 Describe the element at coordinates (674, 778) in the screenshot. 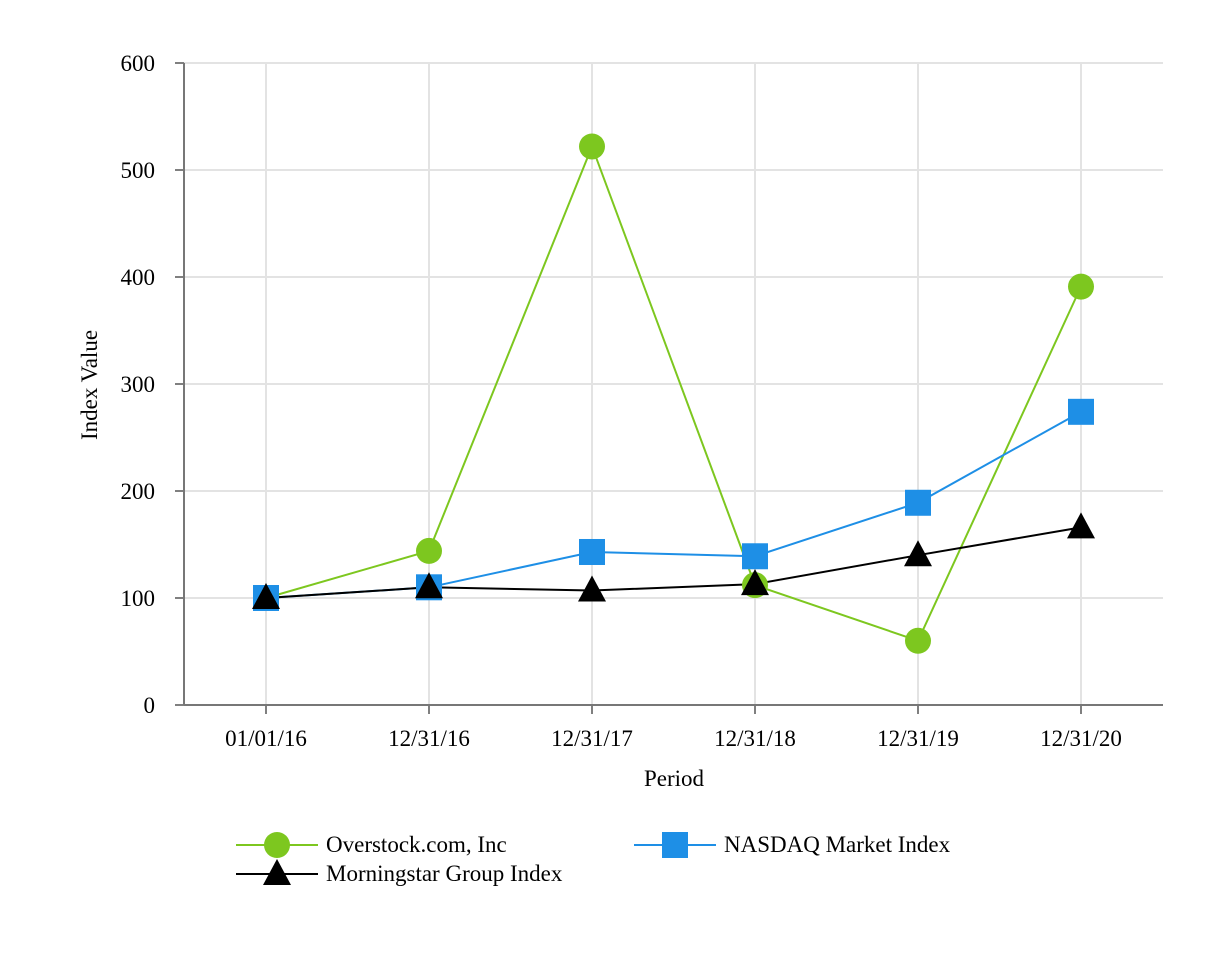

I see `x-axis-title: Period` at that location.